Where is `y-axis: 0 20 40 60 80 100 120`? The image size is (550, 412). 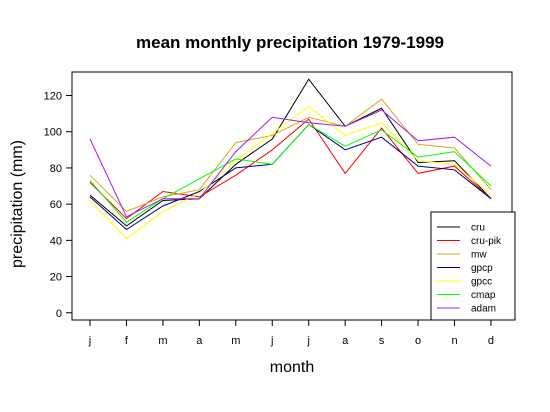 y-axis: 0 20 40 60 80 100 120 is located at coordinates (58, 205).